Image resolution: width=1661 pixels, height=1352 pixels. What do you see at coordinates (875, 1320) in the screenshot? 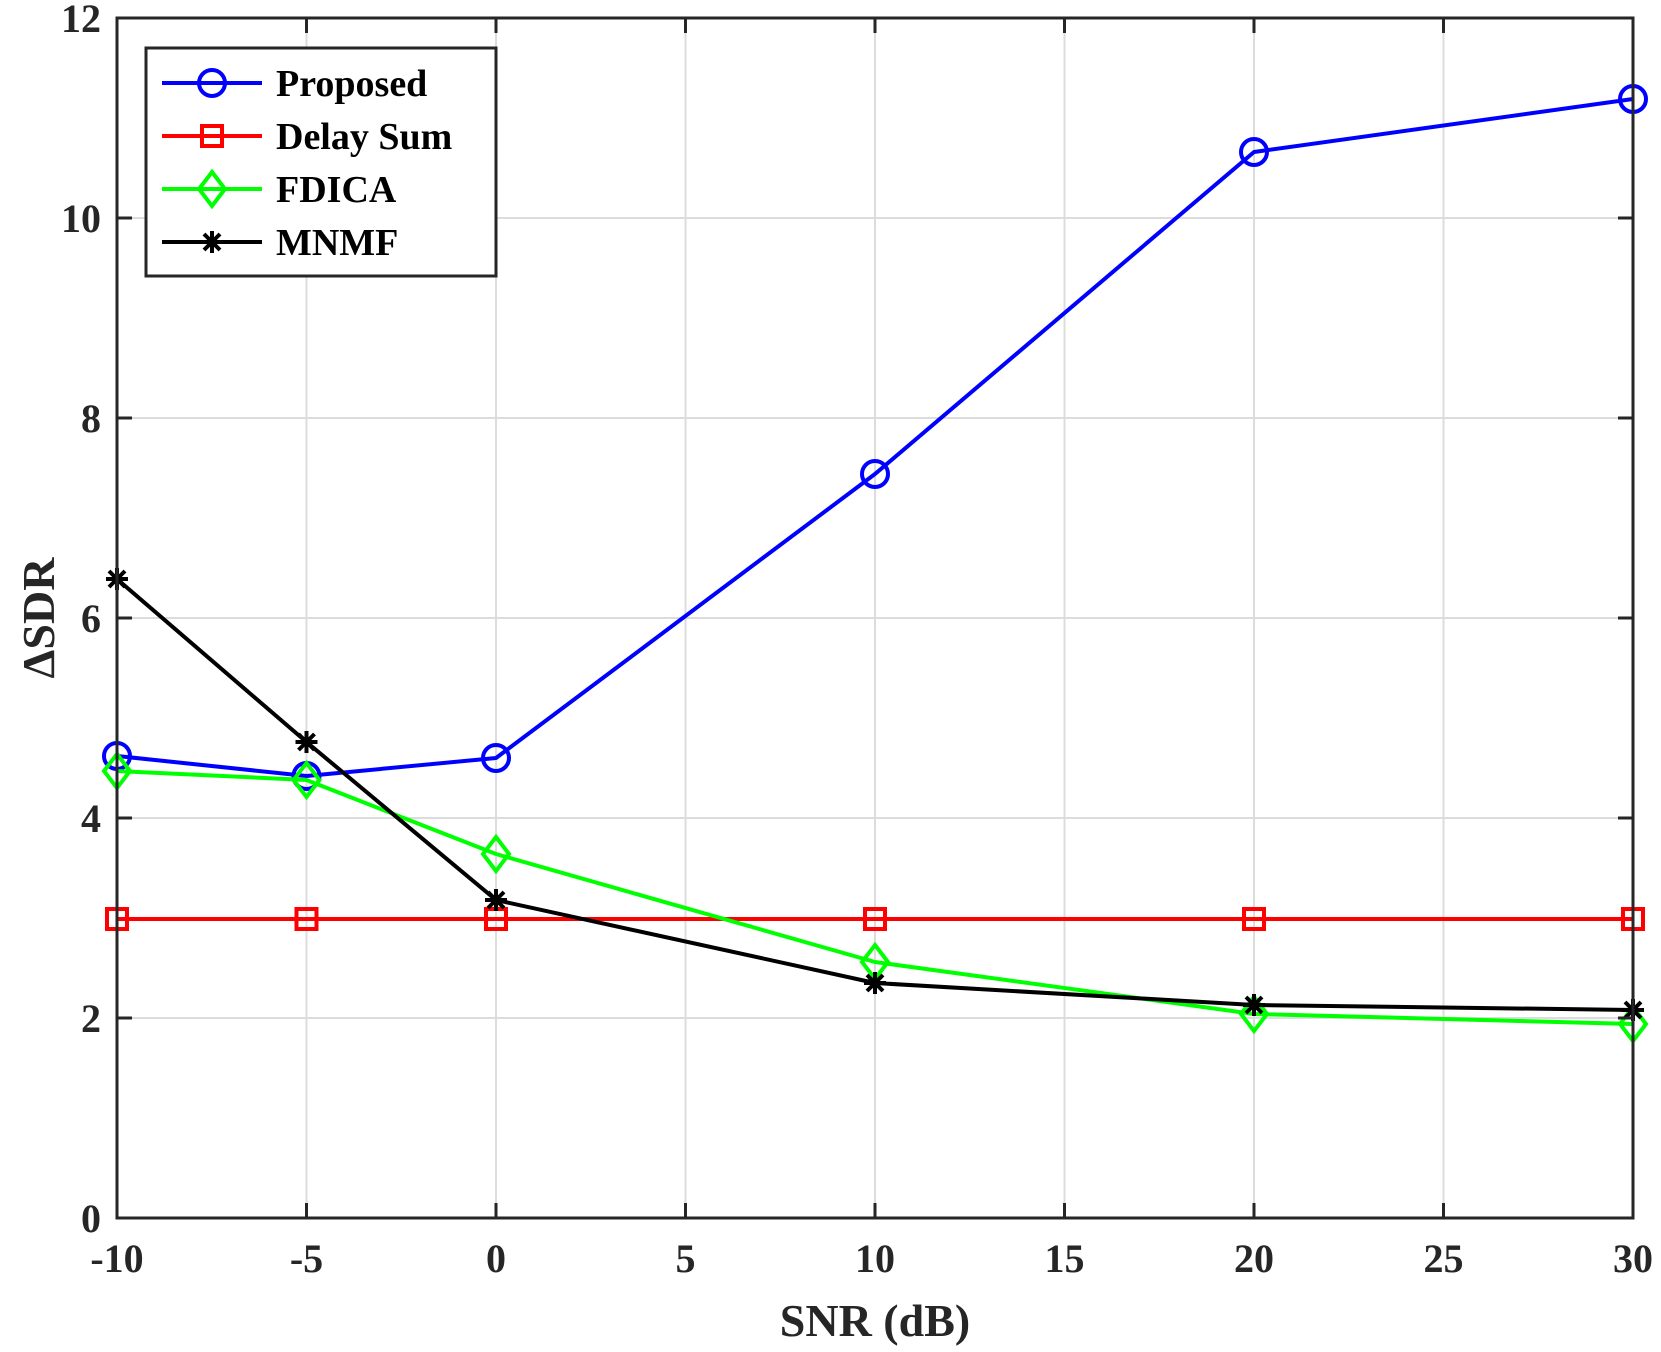
I see `x-axis-label: SNR (dB)` at bounding box center [875, 1320].